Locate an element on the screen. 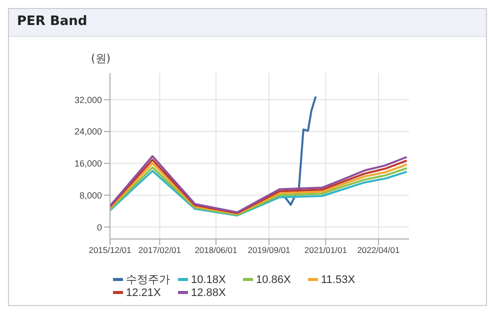  x-tick-label: 2022/04/01 is located at coordinates (378, 250).